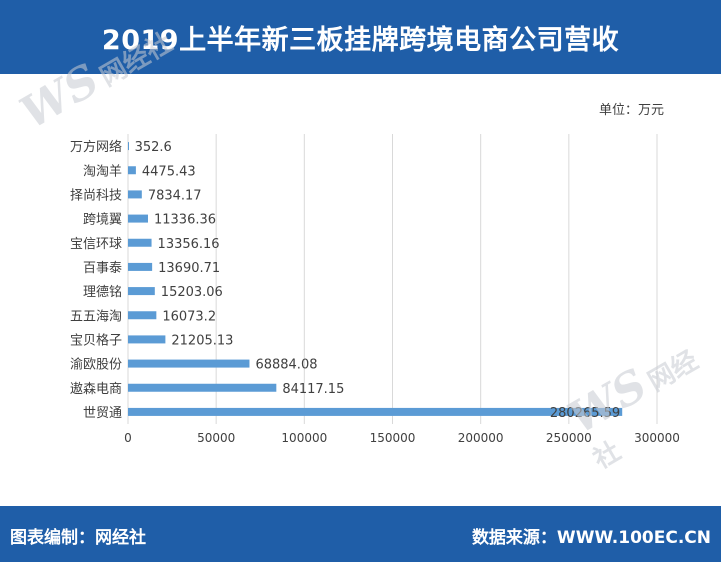 The height and width of the screenshot is (562, 721). I want to click on x-tick-label: 0, so click(128, 438).